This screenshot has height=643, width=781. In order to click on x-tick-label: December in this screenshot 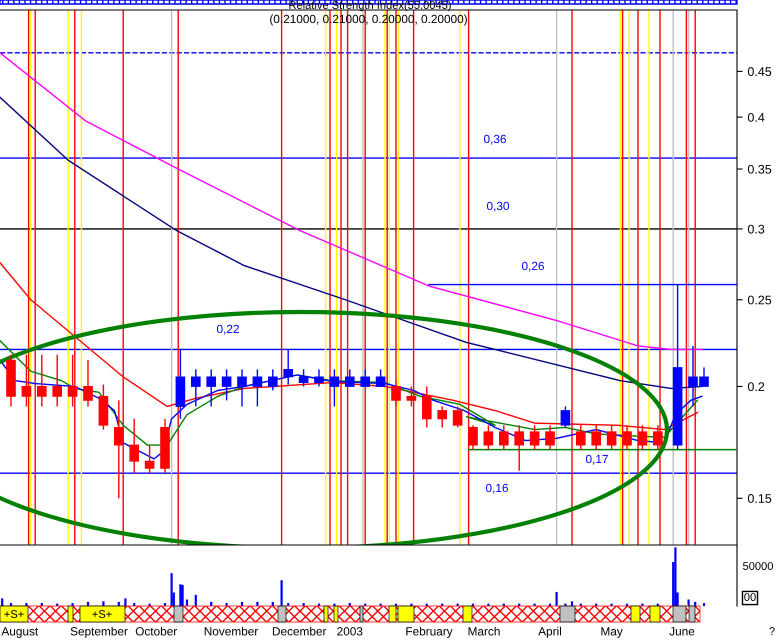, I will do `click(299, 631)`.